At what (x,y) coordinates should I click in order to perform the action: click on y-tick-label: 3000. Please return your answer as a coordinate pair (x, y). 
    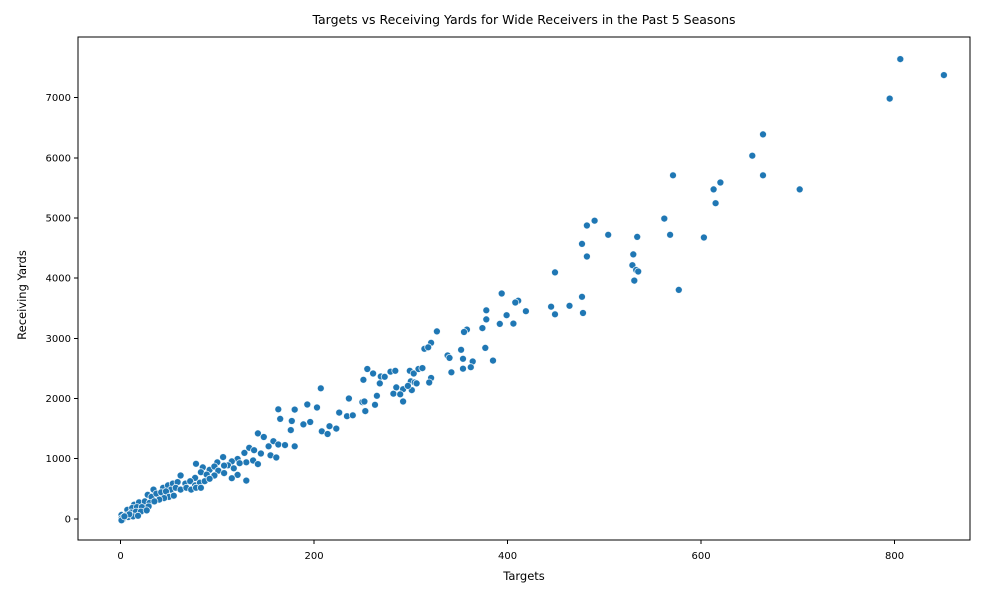
    Looking at the image, I should click on (58, 339).